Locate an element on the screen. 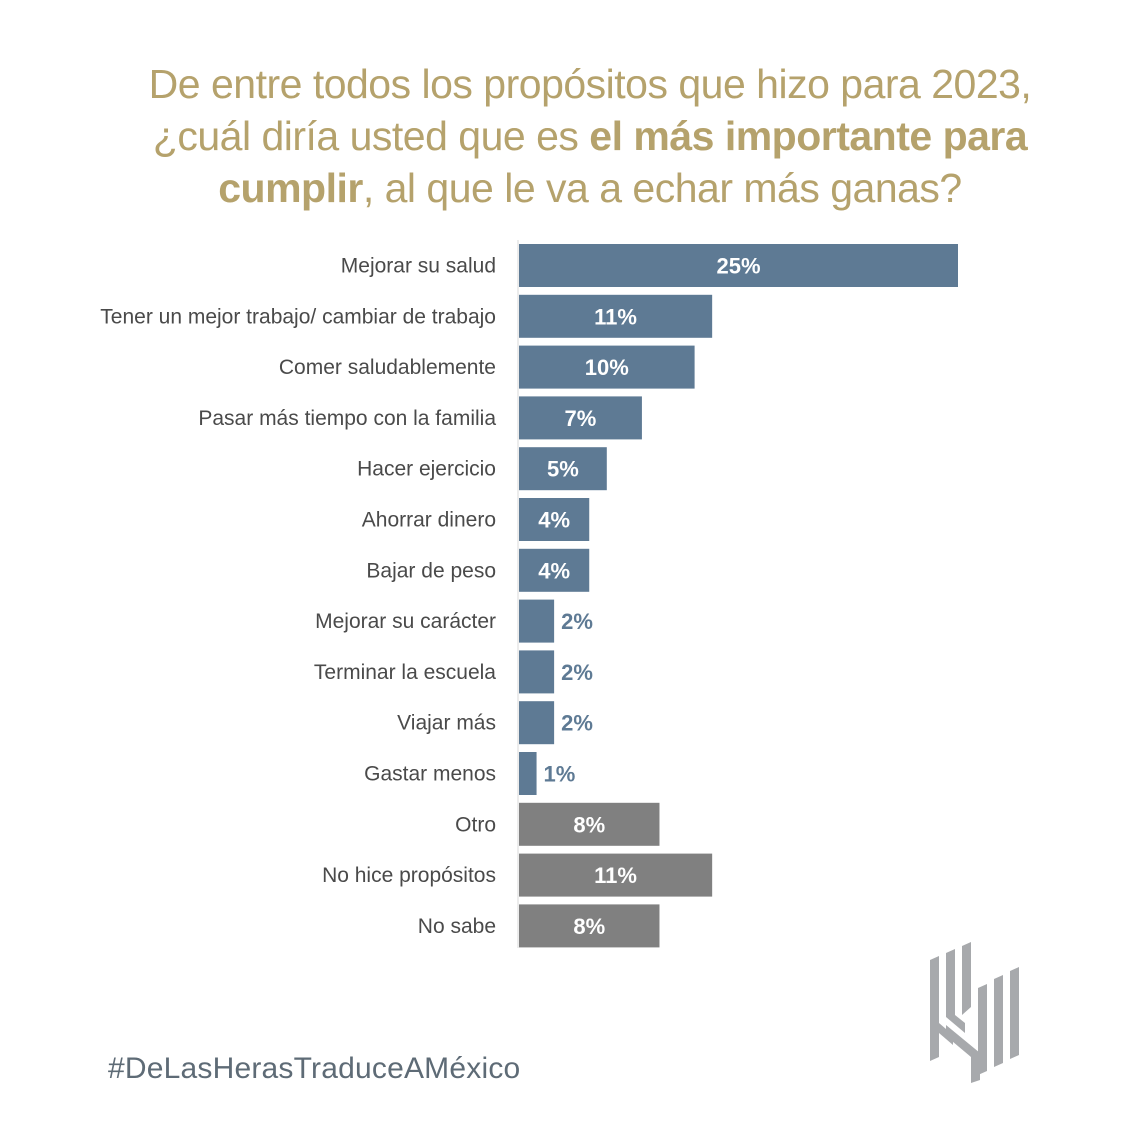 This screenshot has height=1134, width=1134. hashtag-footer: #DeLasHerasTraduceAMéxico is located at coordinates (314, 1068).